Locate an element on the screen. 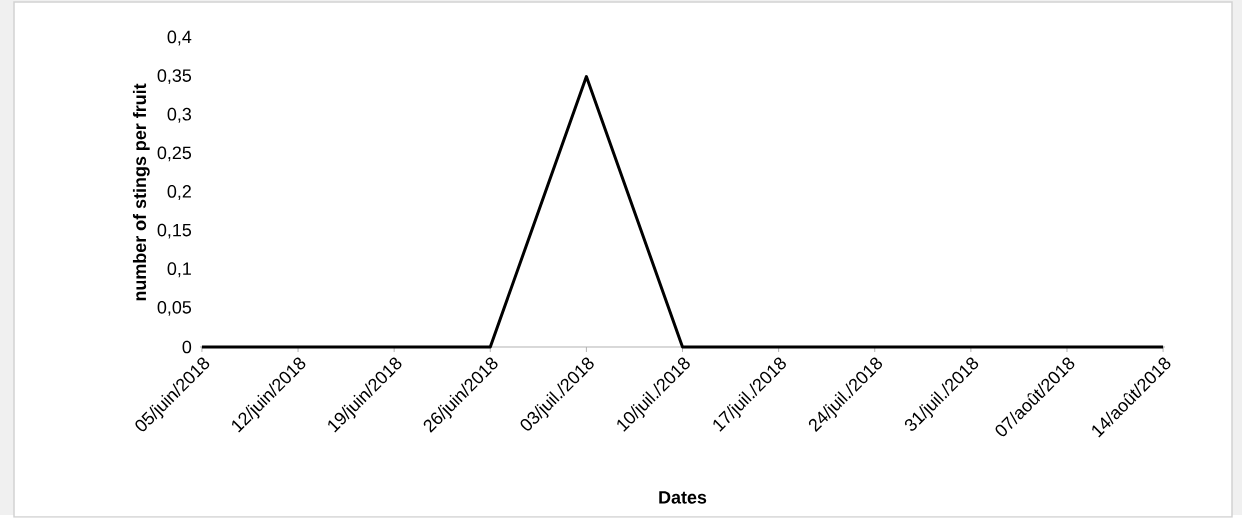 This screenshot has width=1242, height=518. y-axis-title: number of stings per fruit is located at coordinates (141, 192).